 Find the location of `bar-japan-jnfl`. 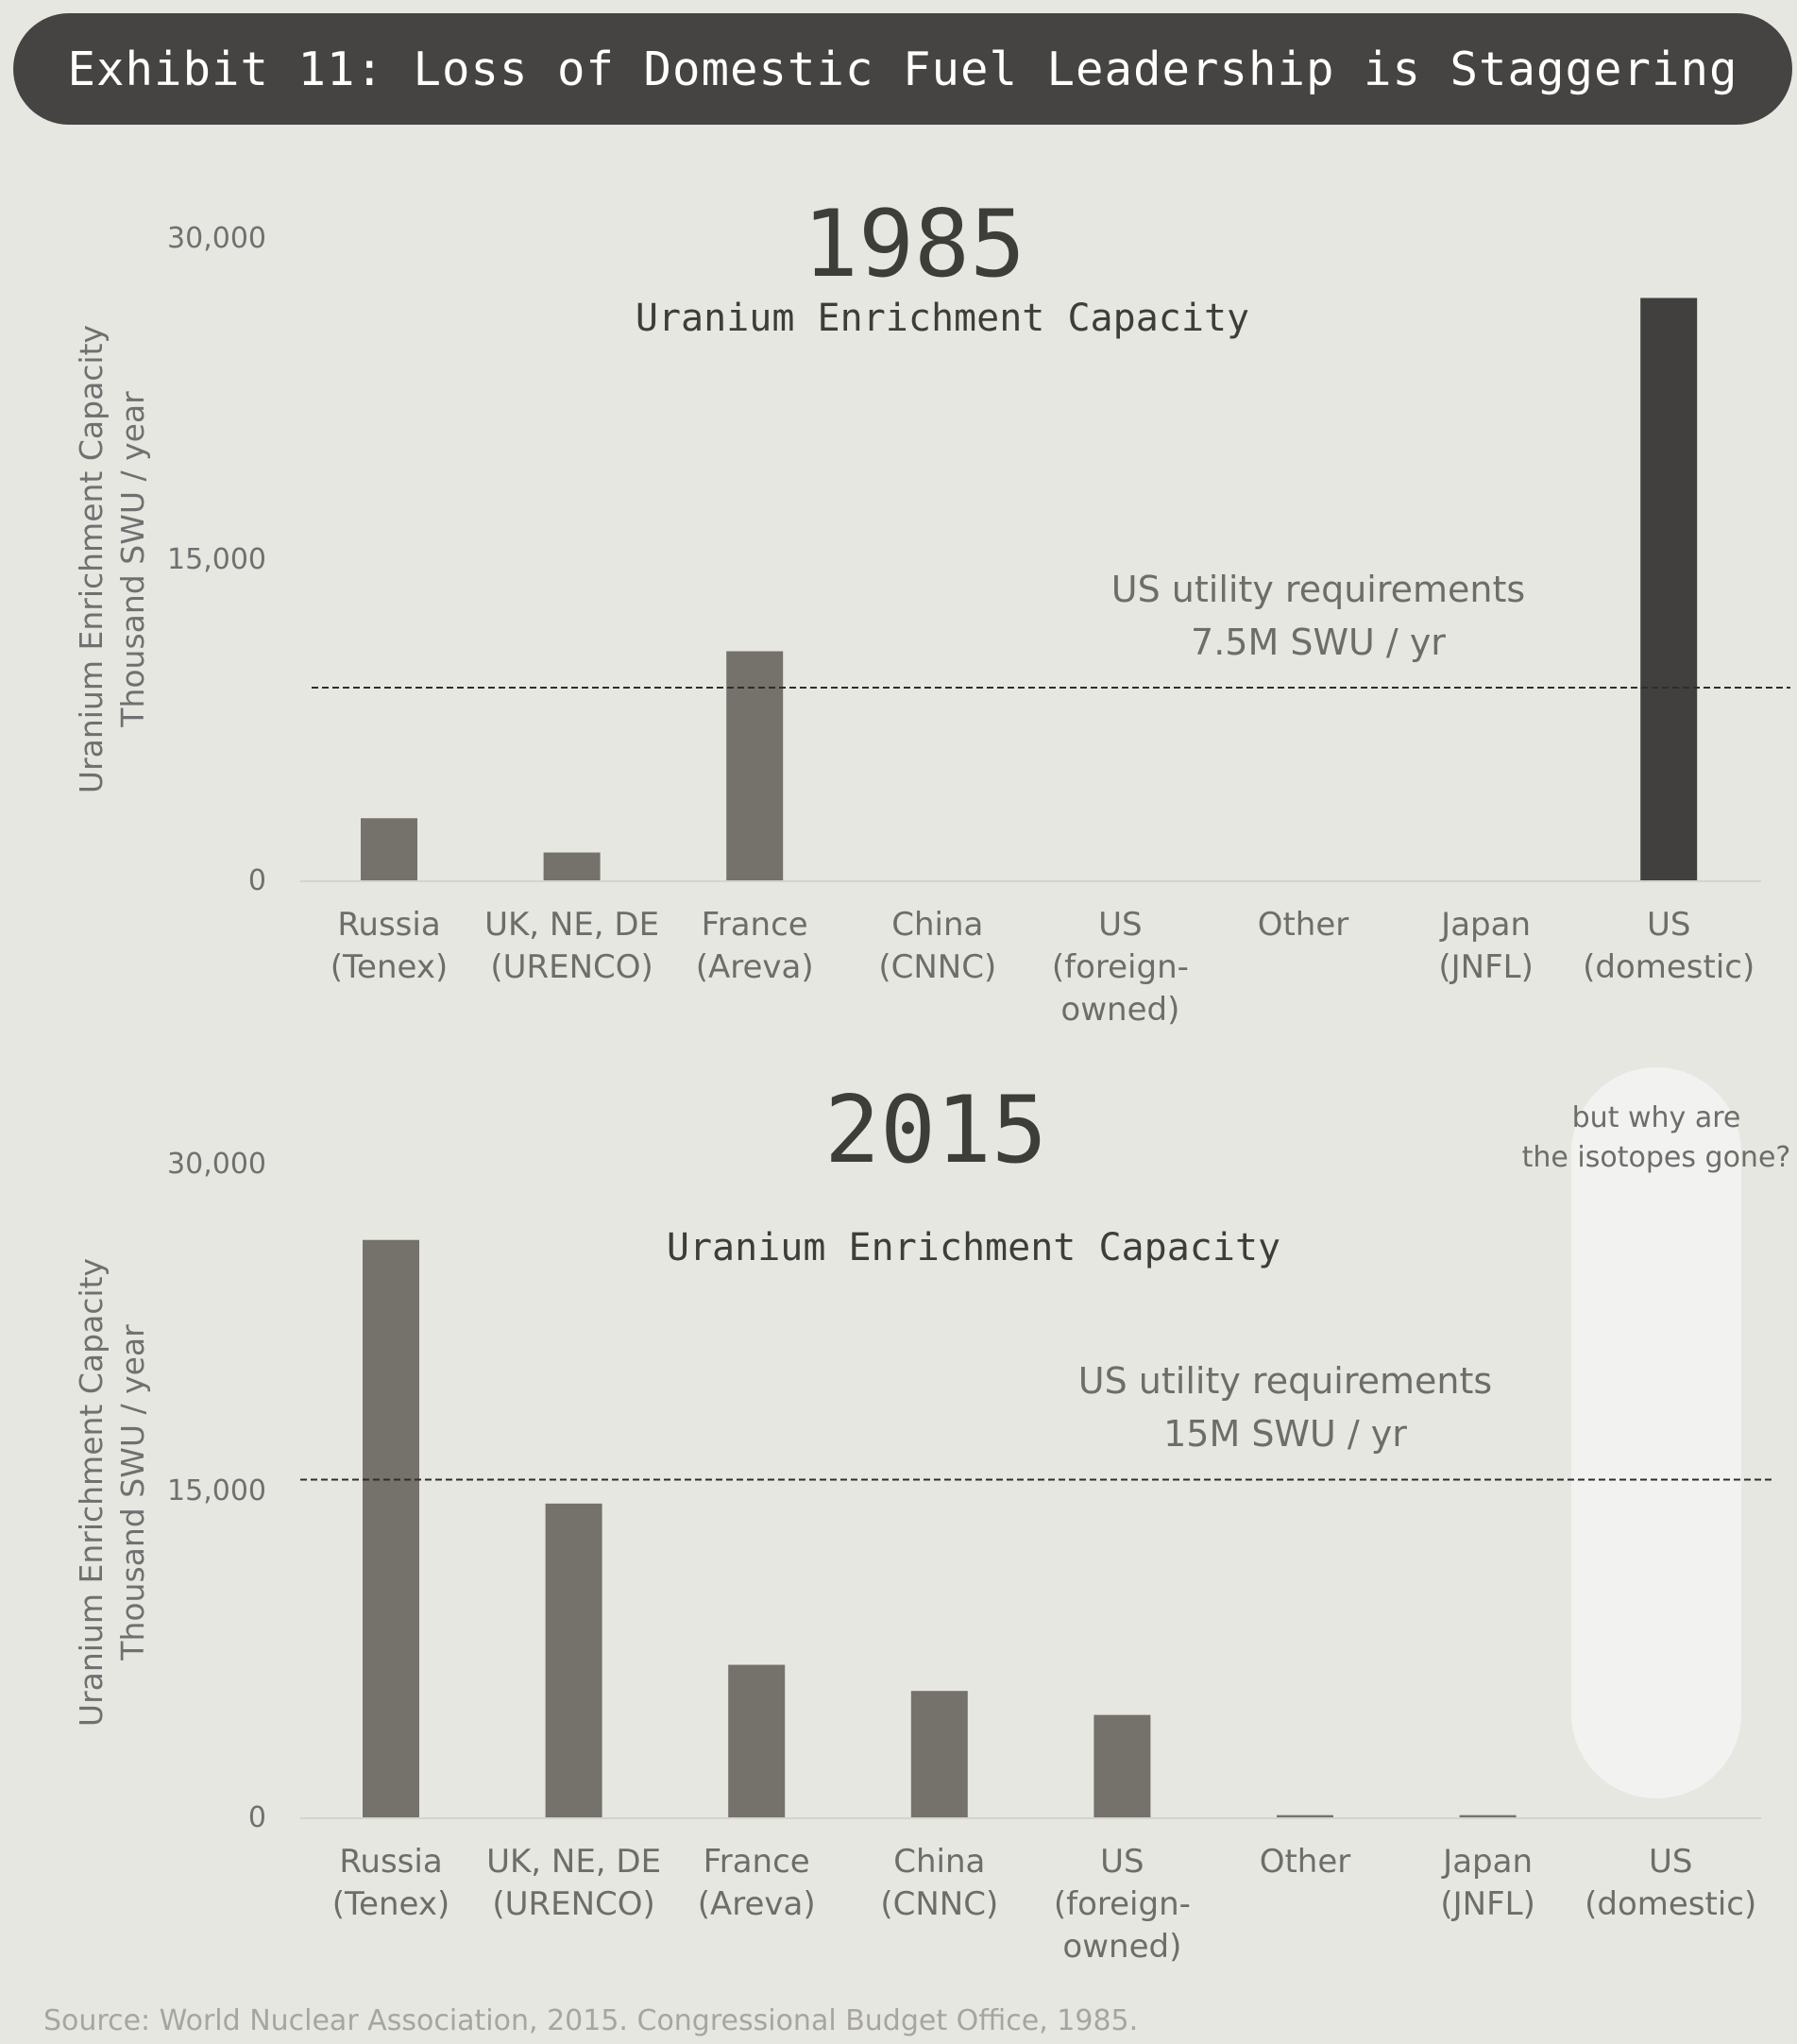

bar-japan-jnfl is located at coordinates (1488, 1815).